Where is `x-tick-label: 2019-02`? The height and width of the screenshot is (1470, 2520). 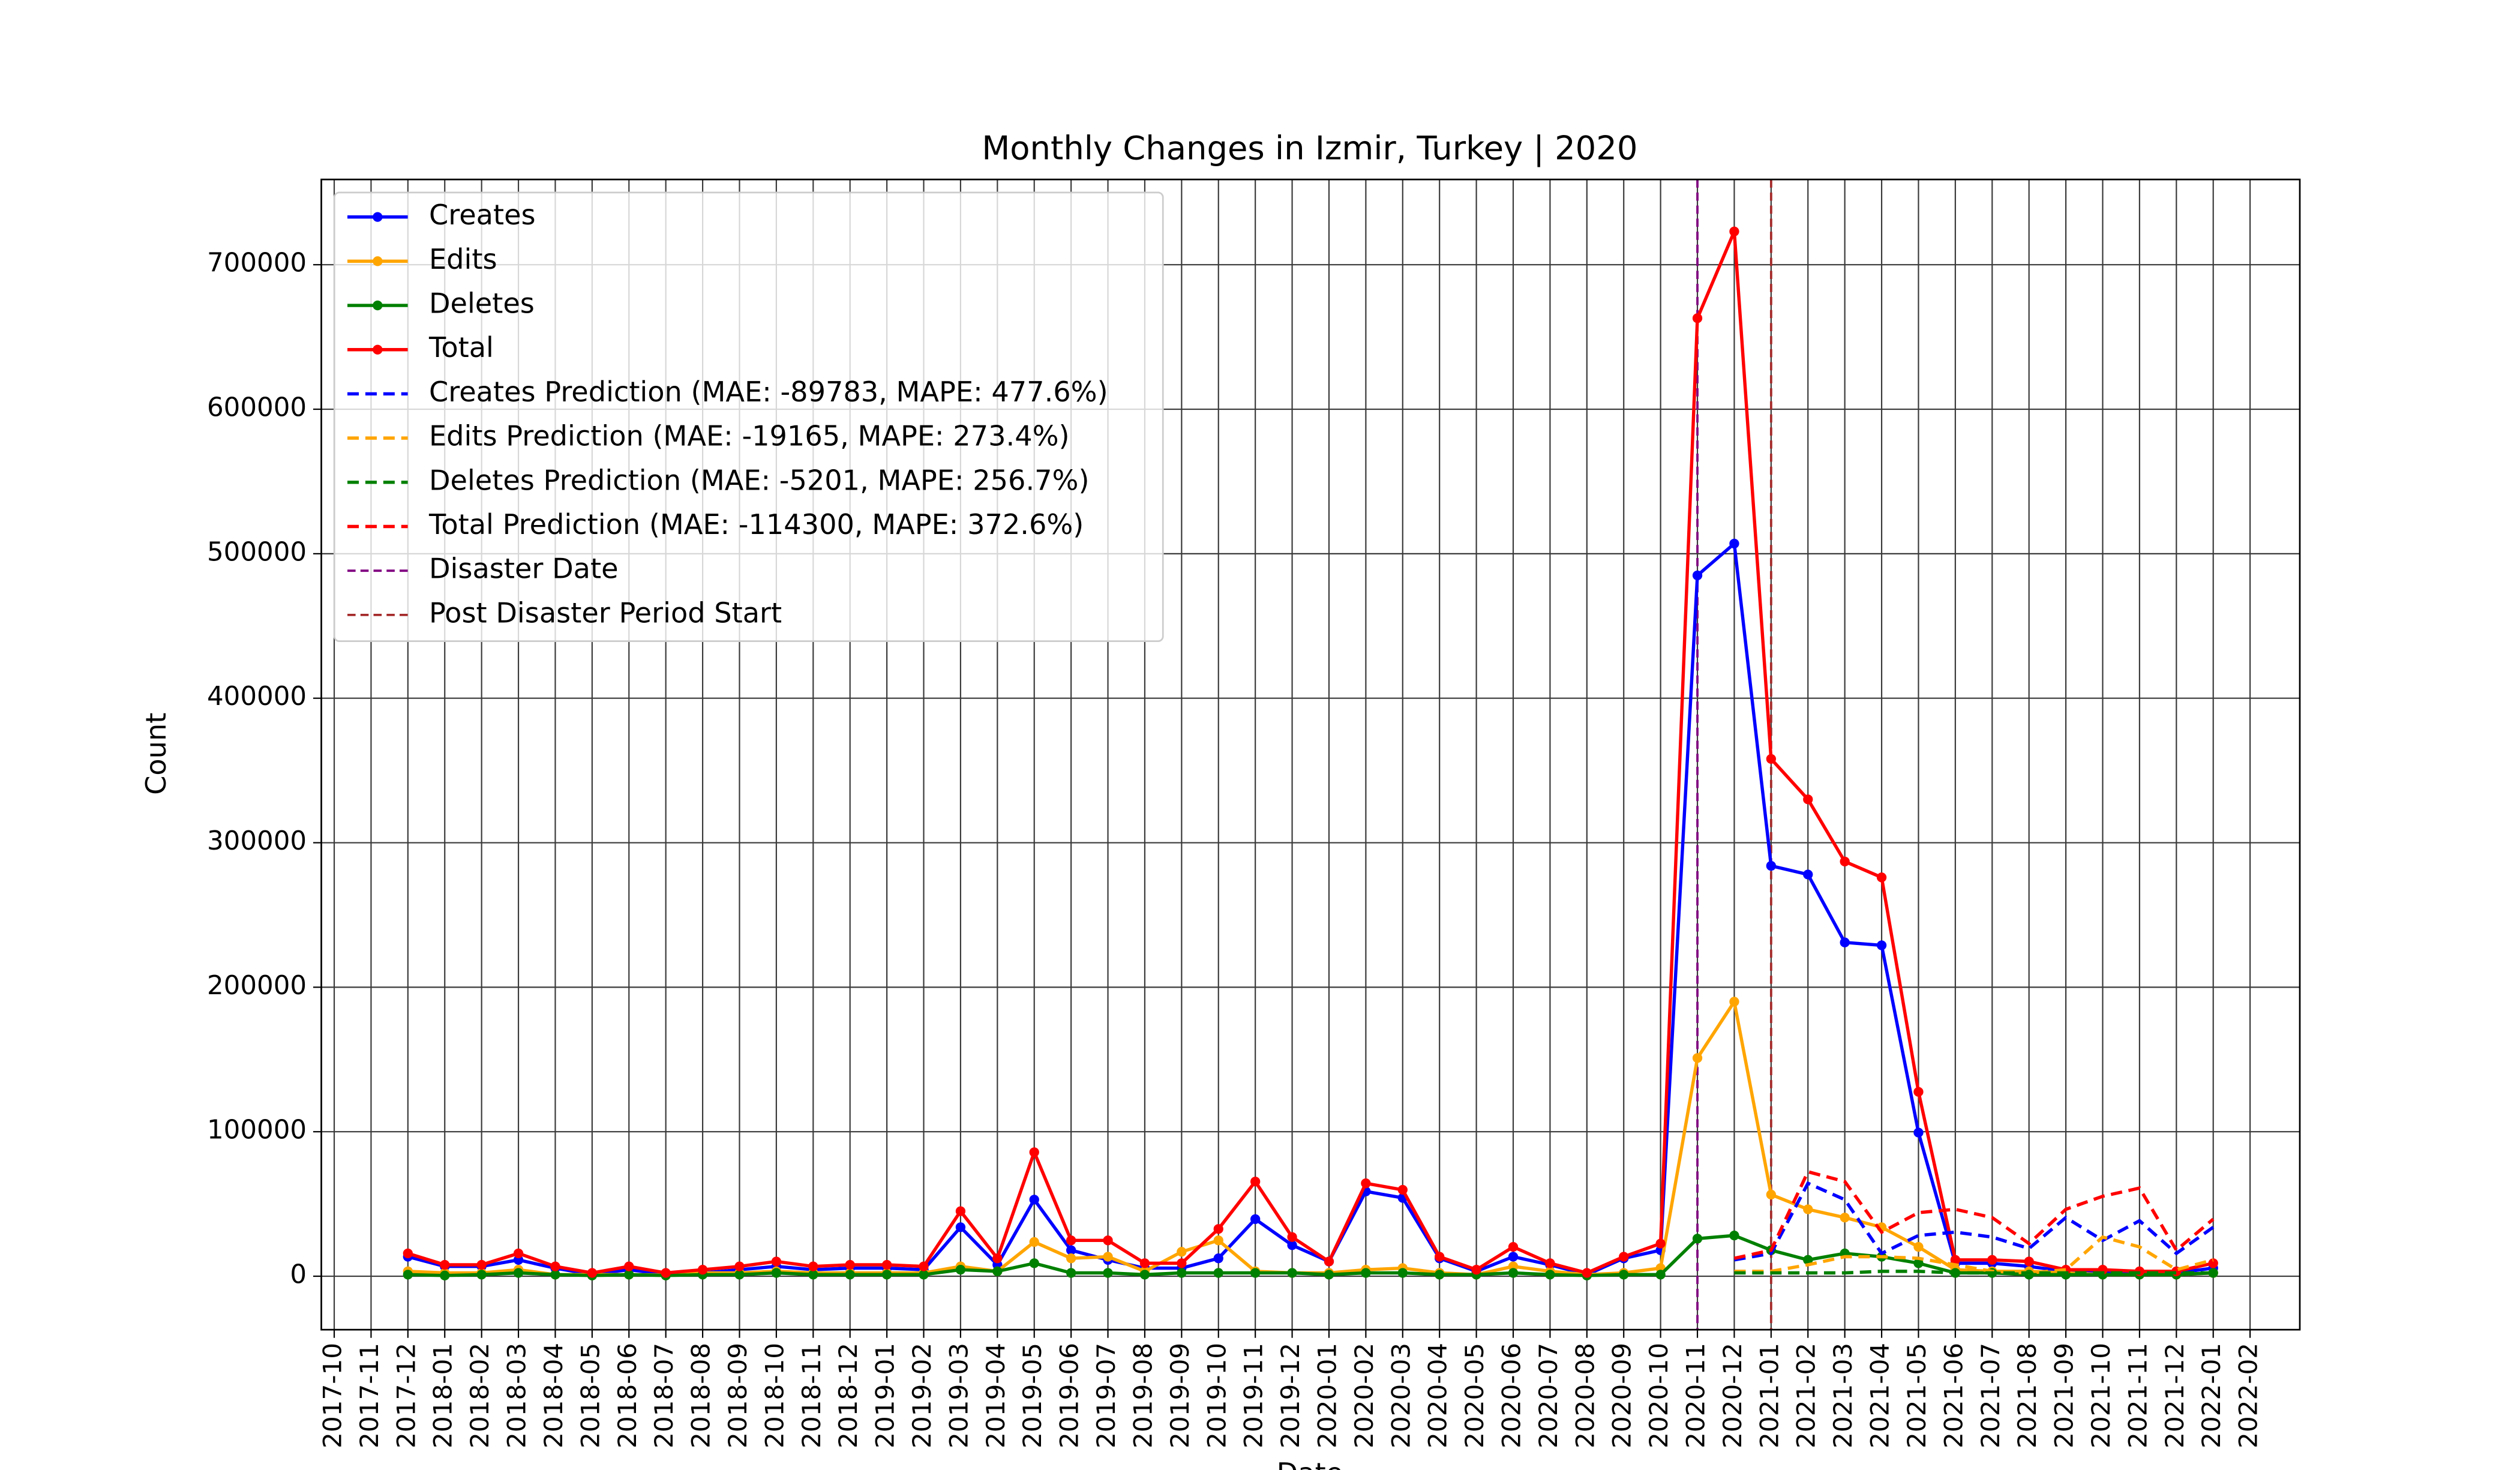
x-tick-label: 2019-02 is located at coordinates (922, 1395).